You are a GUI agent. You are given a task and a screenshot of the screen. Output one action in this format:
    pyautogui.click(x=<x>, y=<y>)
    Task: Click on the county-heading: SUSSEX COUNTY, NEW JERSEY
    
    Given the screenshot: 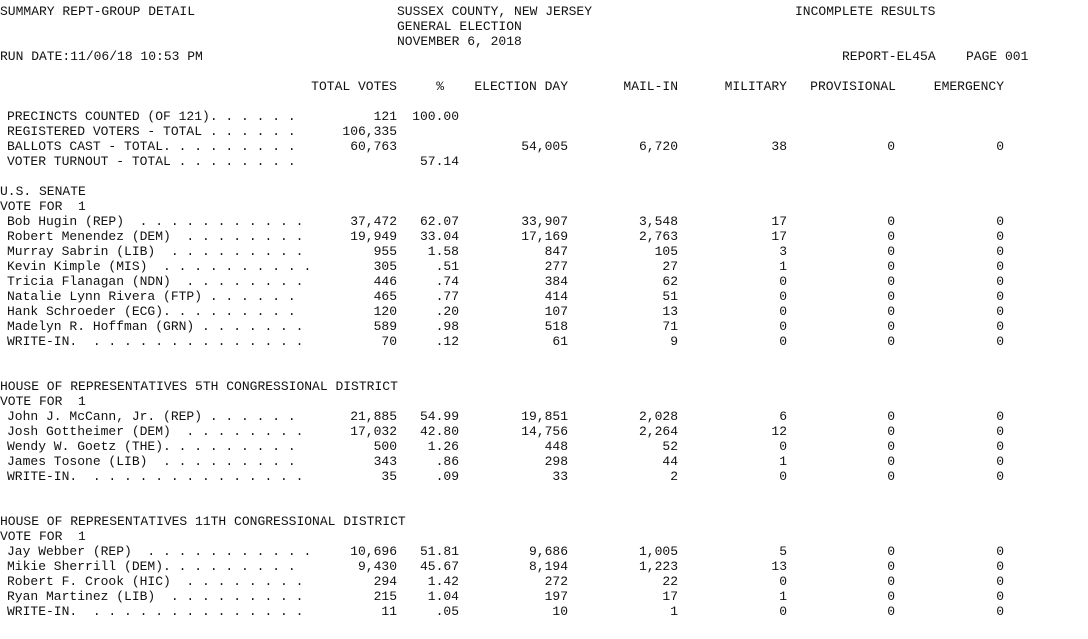 What is the action you would take?
    pyautogui.click(x=495, y=11)
    